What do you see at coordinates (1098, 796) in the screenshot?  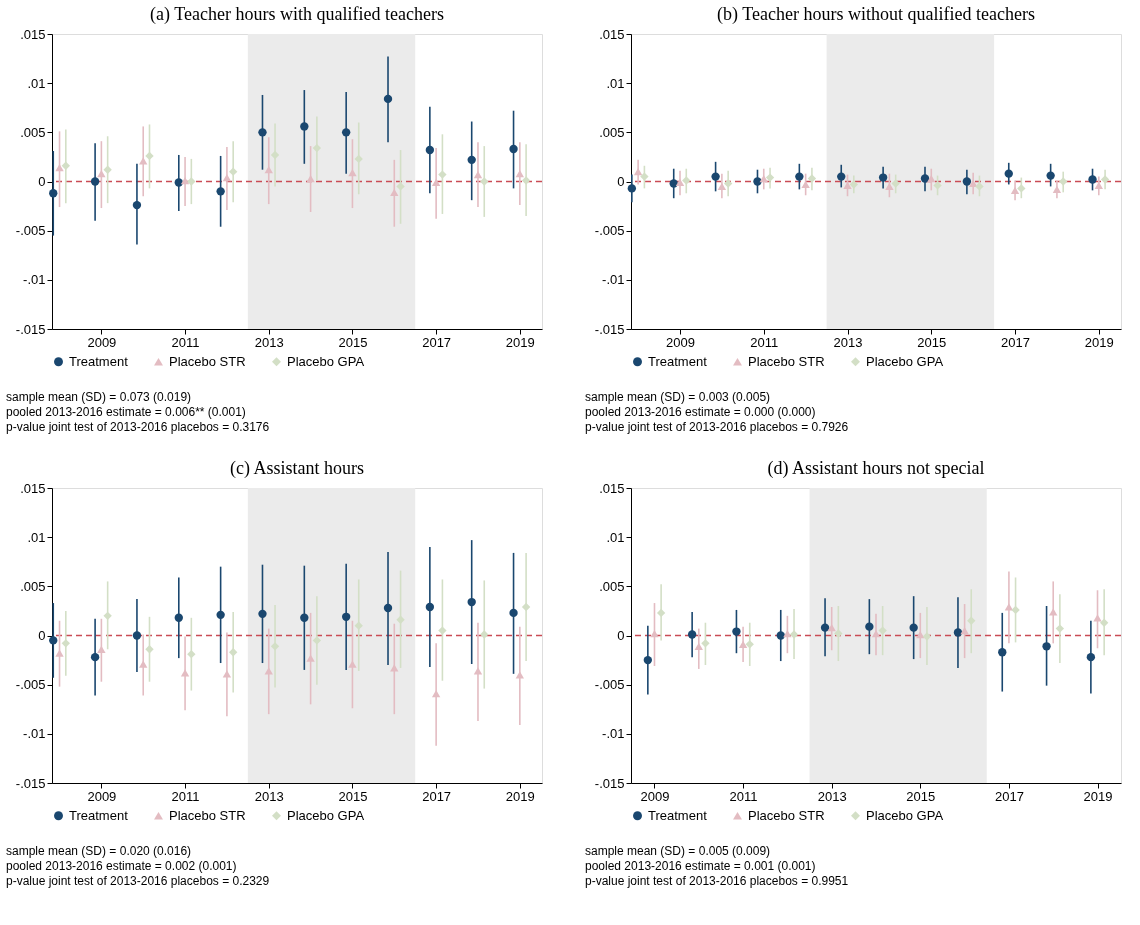 I see `x-tick-label: 2019` at bounding box center [1098, 796].